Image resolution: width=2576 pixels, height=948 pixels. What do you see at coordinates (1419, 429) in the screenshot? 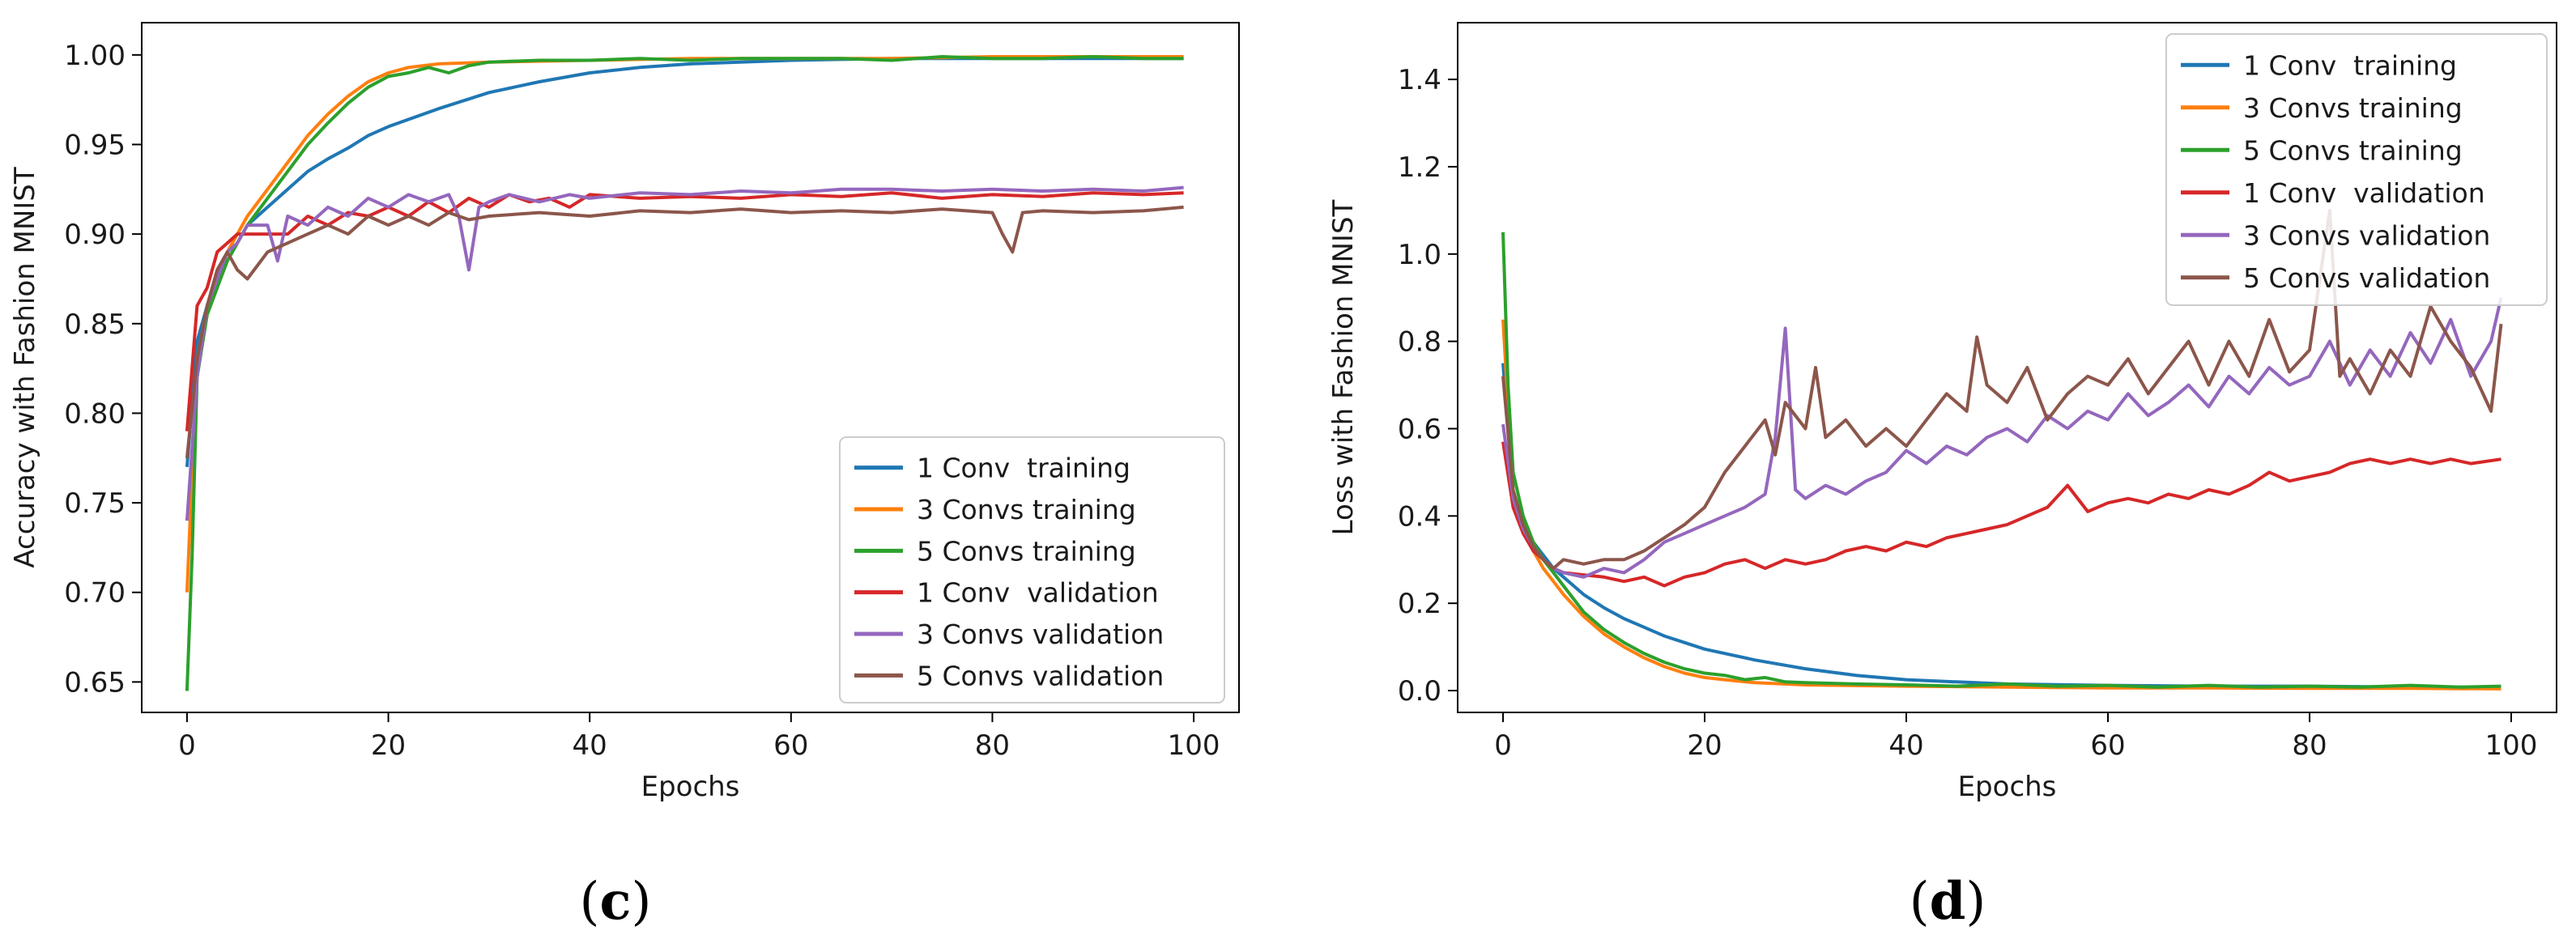
I see `y-tick-label: 0.6` at bounding box center [1419, 429].